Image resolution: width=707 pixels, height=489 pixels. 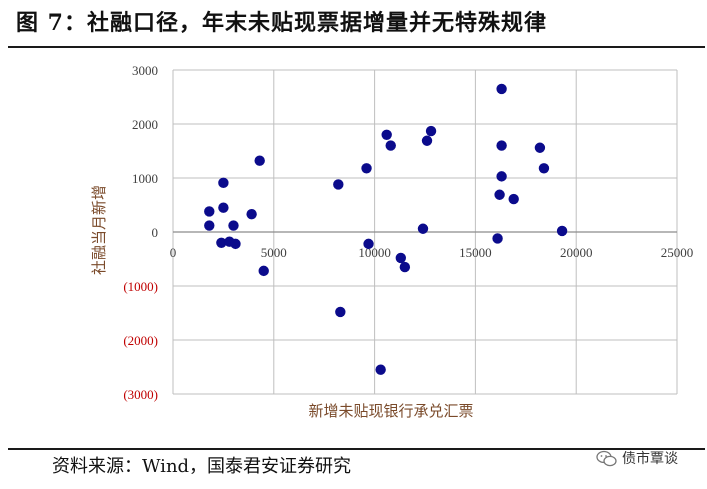 I want to click on figure-title: 图 7：社融口径，年末未贴现票据增量并无特殊规律, so click(x=281, y=23).